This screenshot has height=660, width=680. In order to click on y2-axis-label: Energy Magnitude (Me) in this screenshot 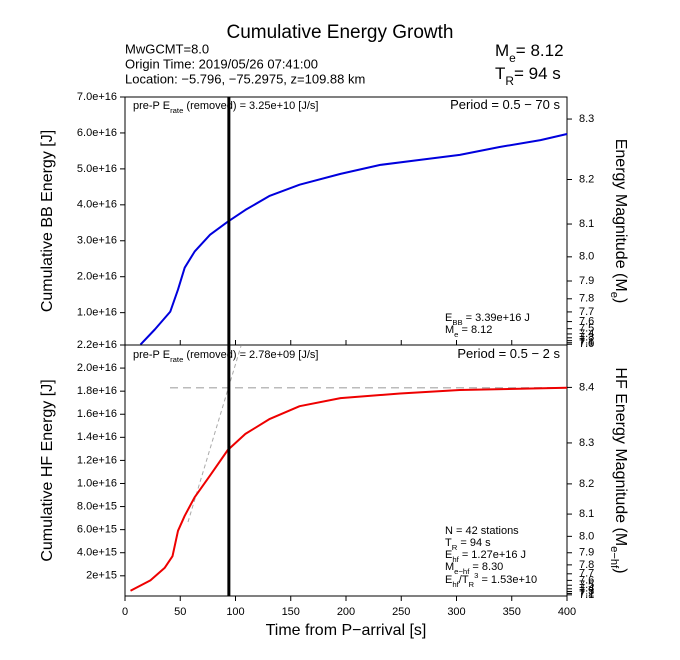, I will do `click(618, 221)`.